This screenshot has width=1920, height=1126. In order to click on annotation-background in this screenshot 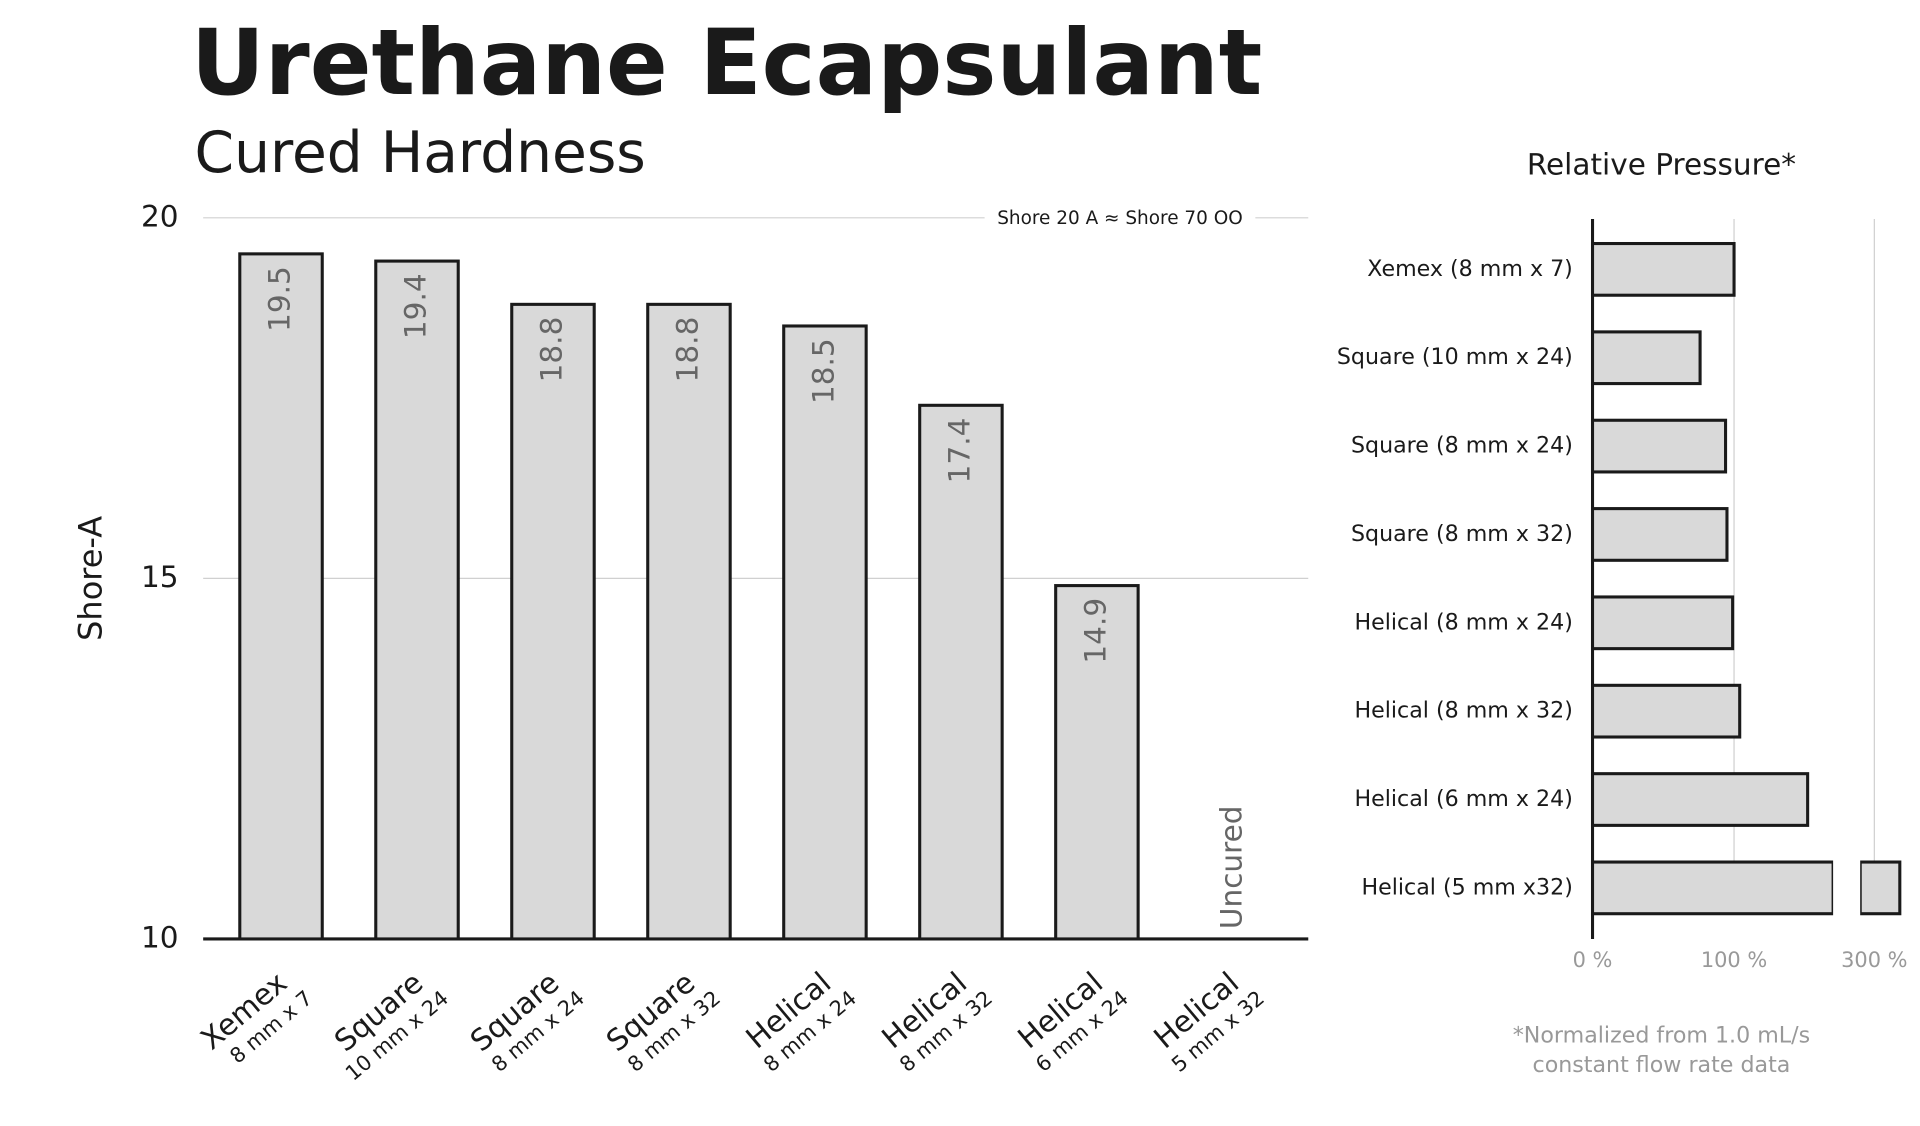, I will do `click(1120, 219)`.